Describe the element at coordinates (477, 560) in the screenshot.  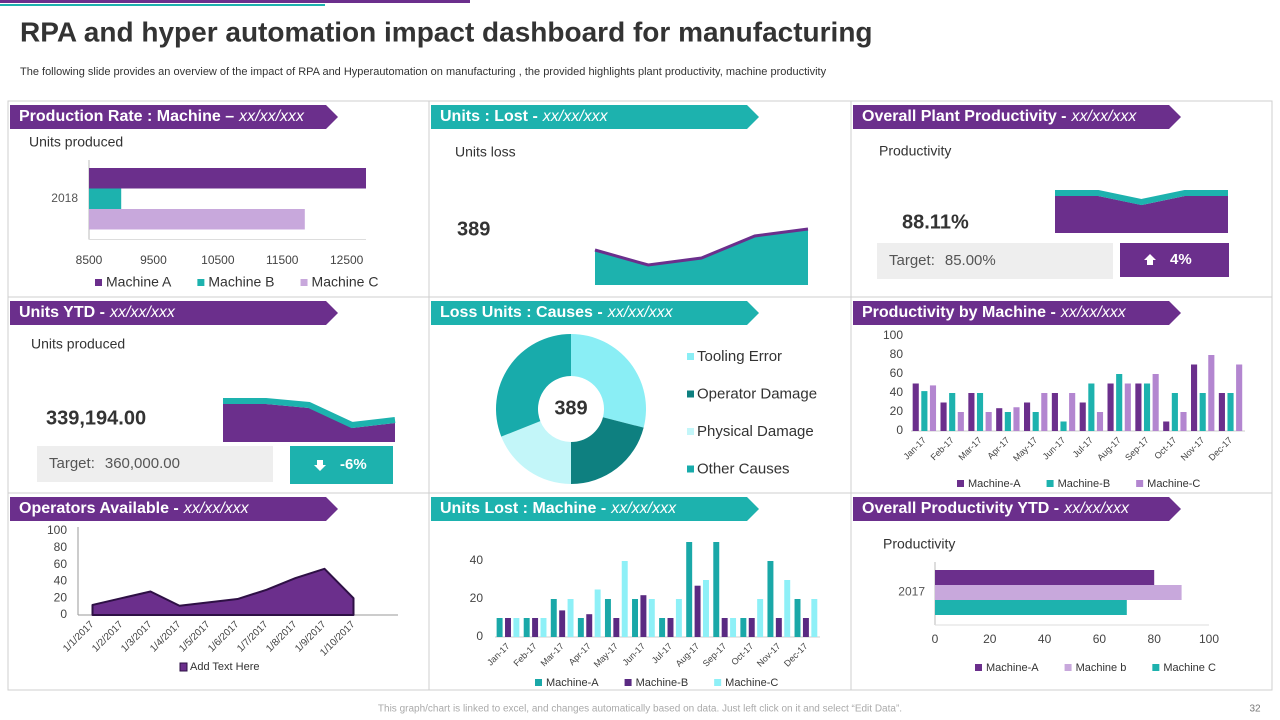
I see `y-tick-label: 40` at that location.